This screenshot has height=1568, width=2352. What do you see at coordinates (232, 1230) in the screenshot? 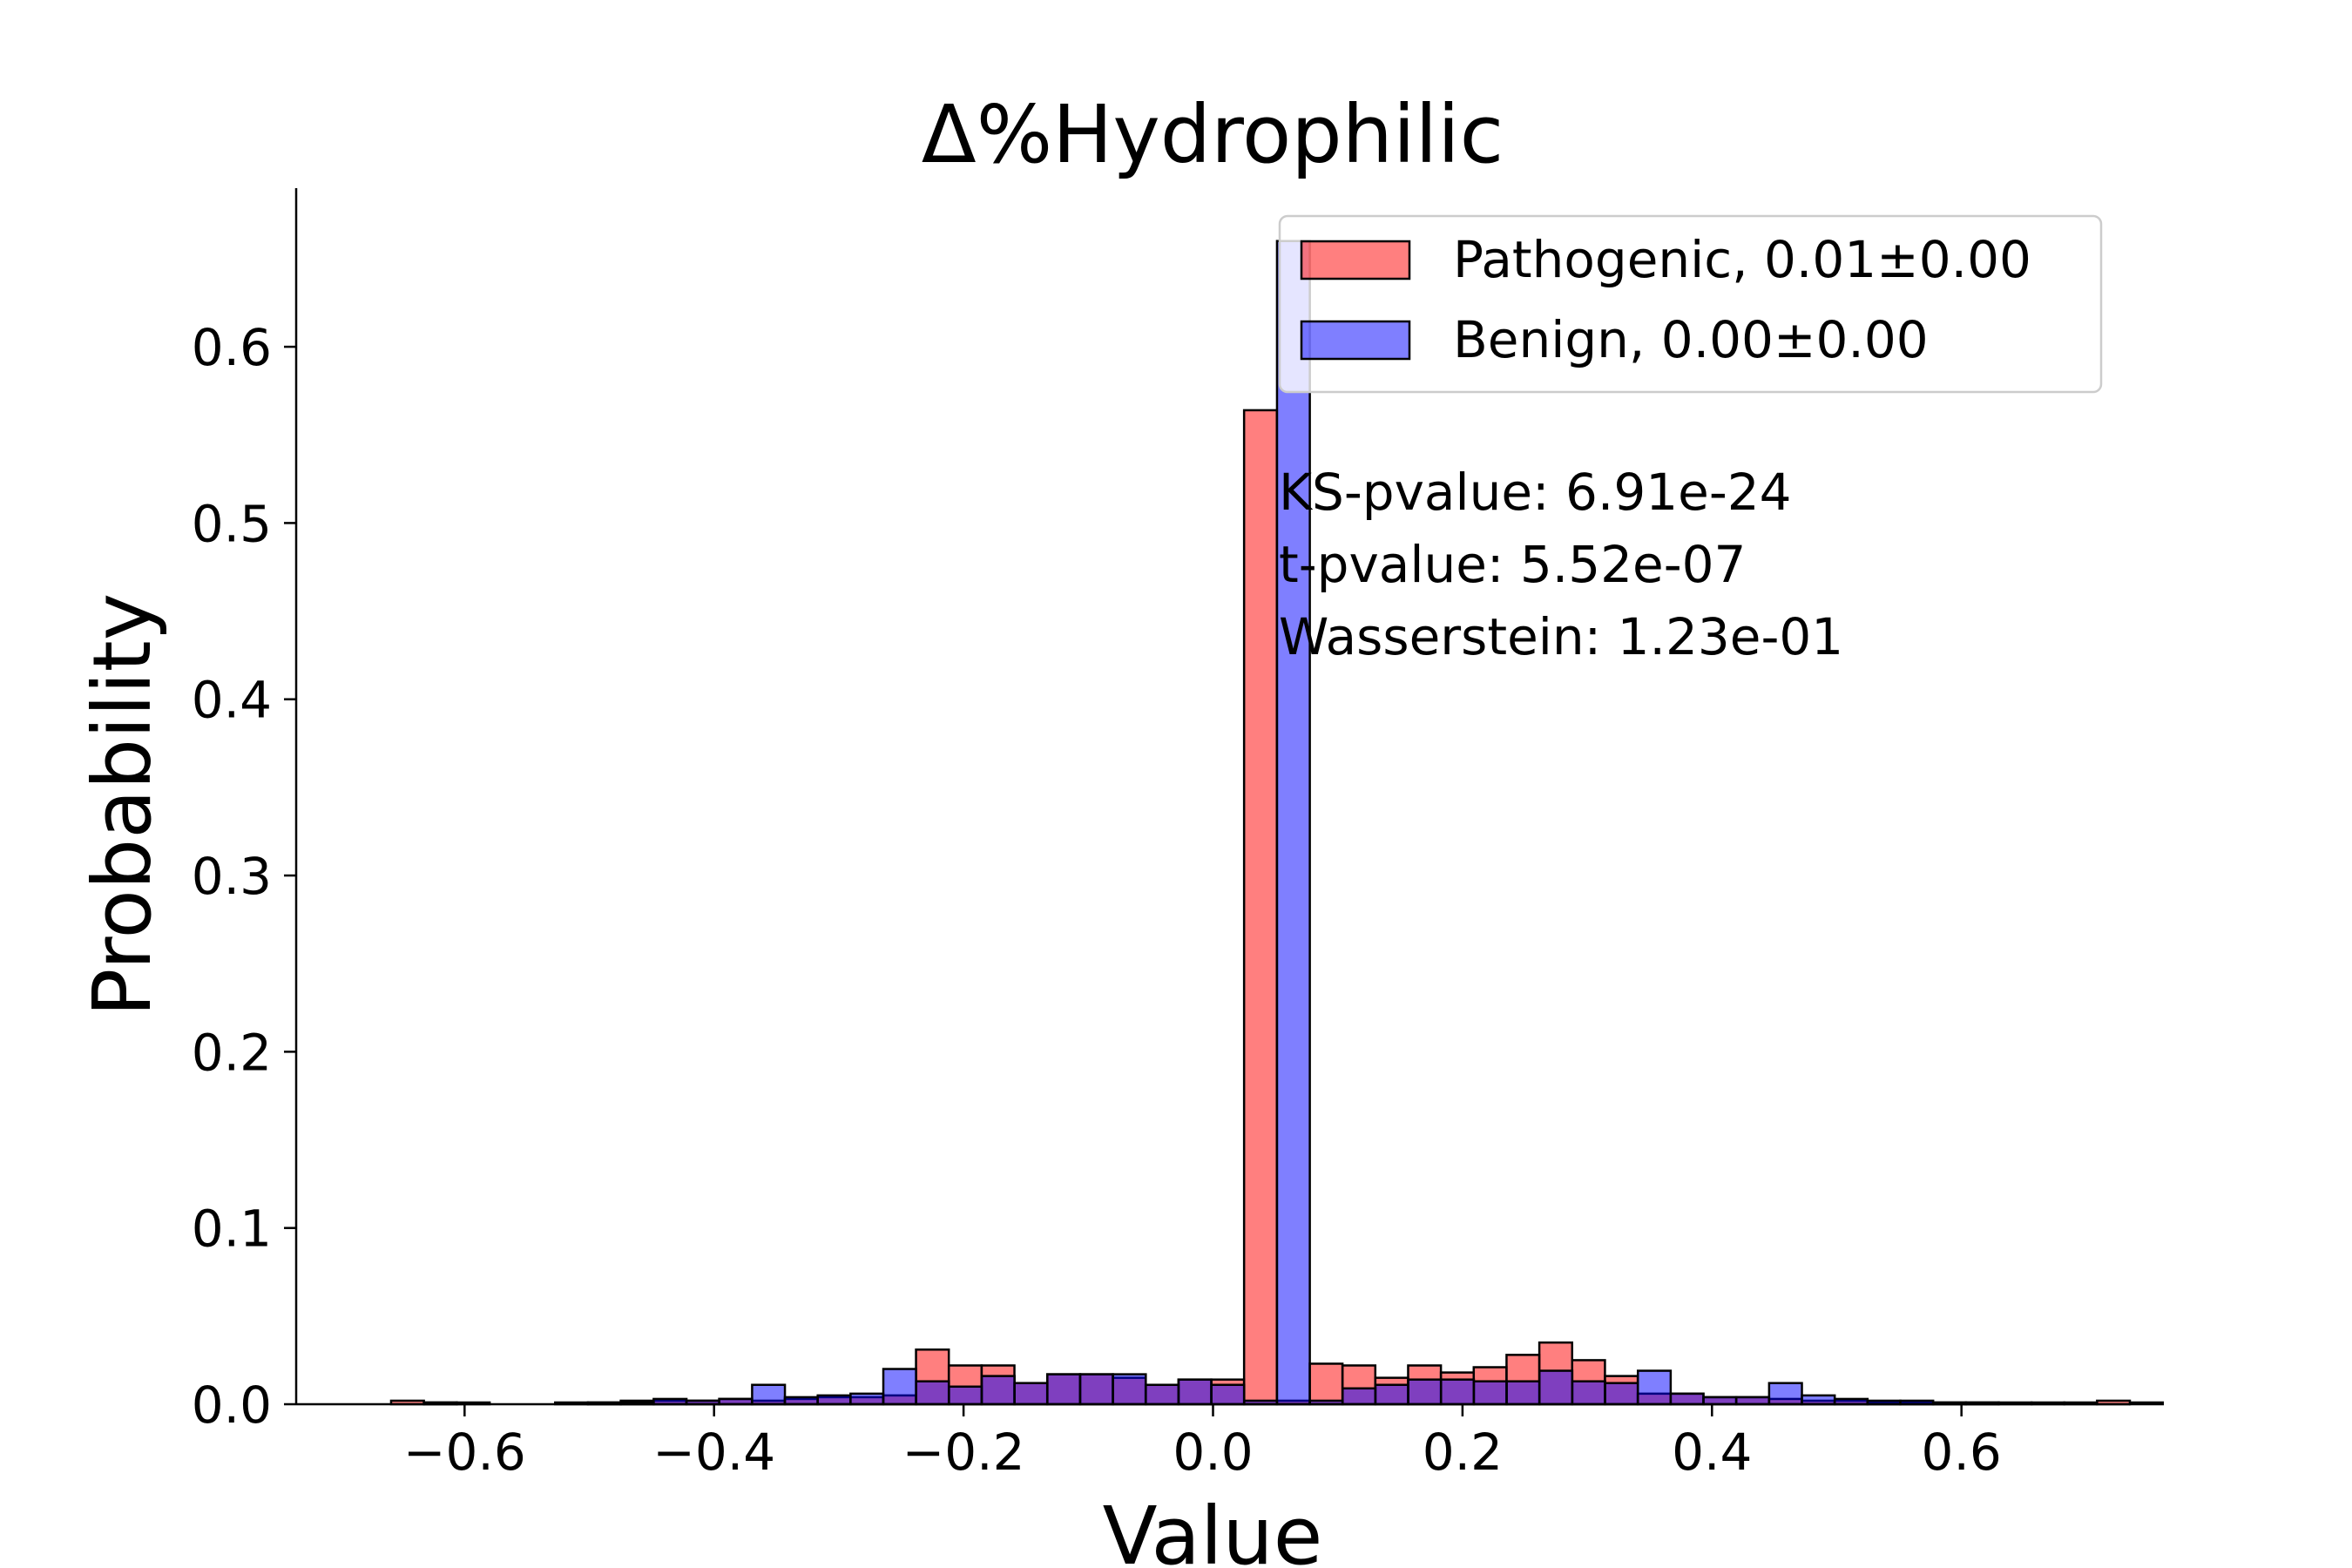
I see `y-tick-label: 0.1` at bounding box center [232, 1230].